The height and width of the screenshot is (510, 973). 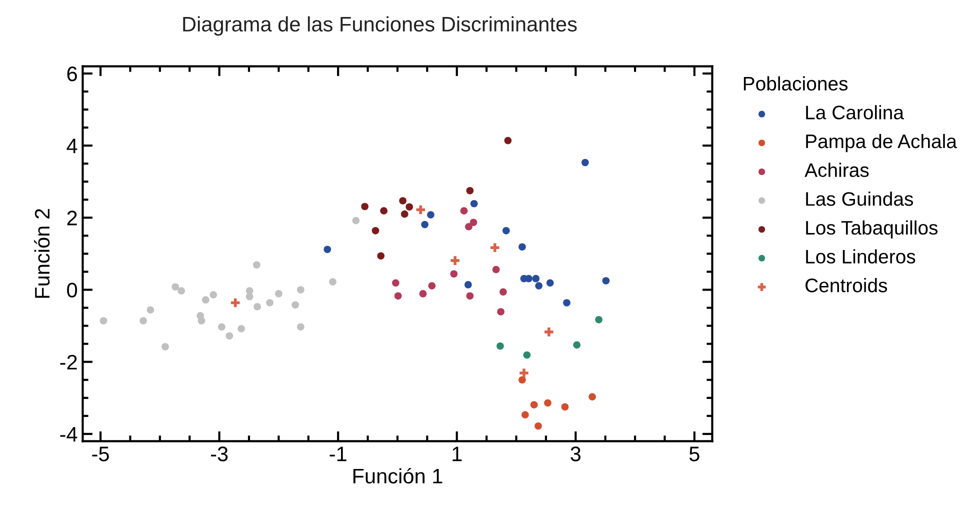 I want to click on legend-label: Centroids, so click(x=847, y=285).